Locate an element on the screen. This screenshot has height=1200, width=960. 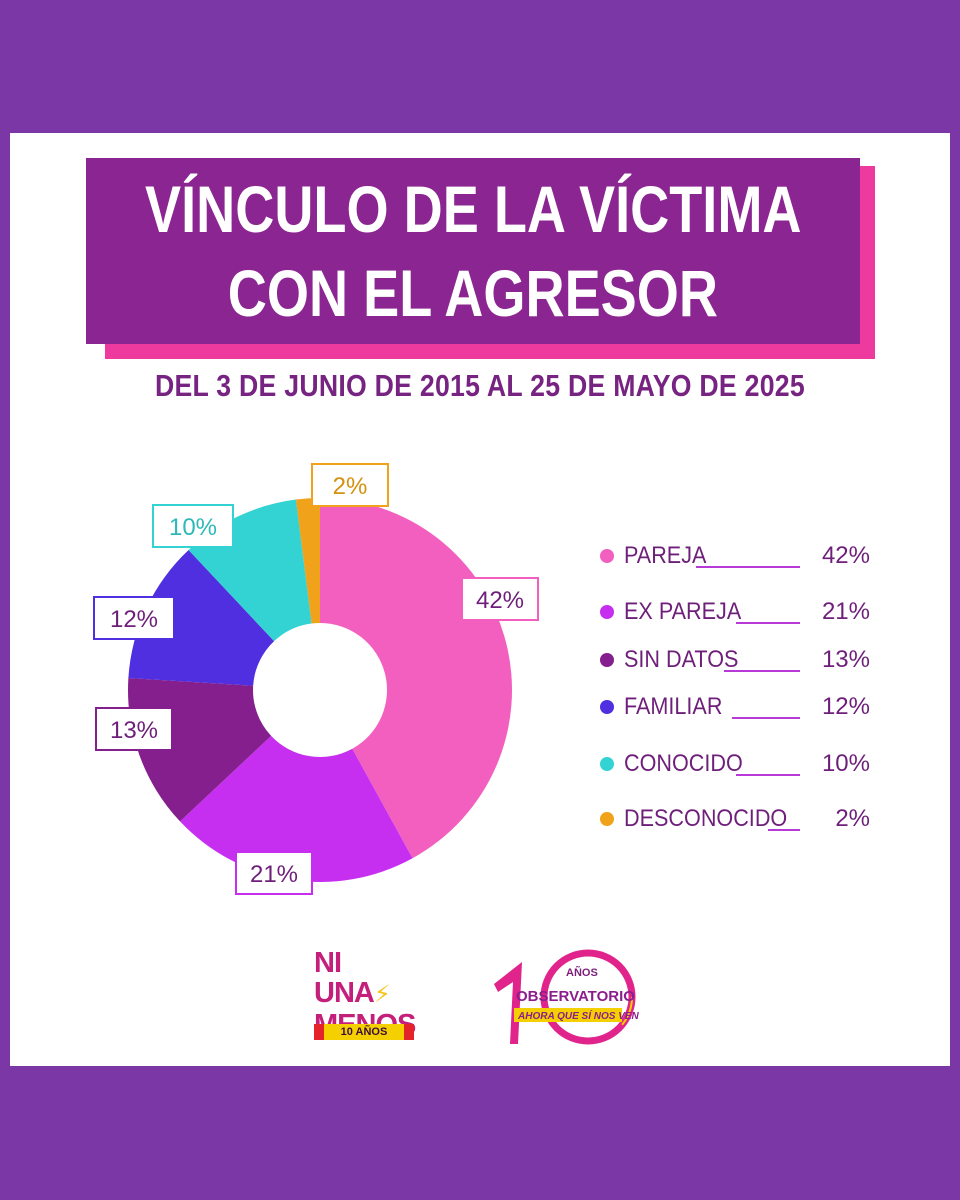
legend-item: DESCONOCIDO 2% is located at coordinates (750, 819).